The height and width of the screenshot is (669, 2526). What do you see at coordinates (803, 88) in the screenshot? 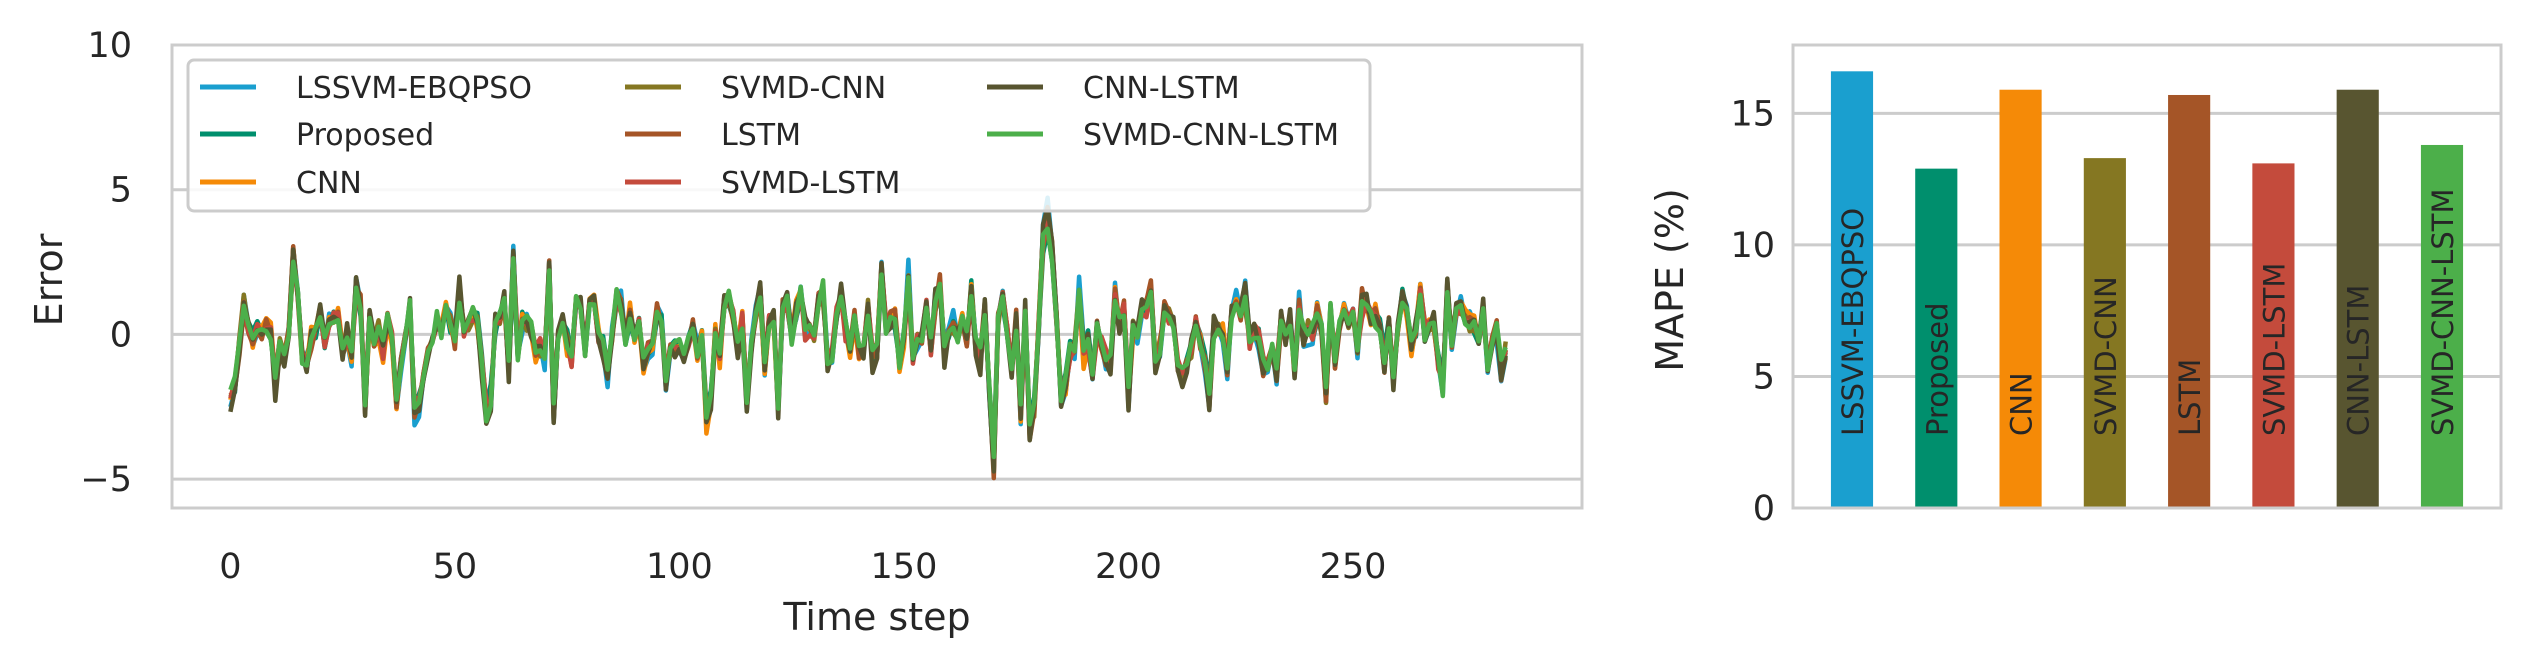
I see `legend-label: SVMD-CNN` at bounding box center [803, 88].